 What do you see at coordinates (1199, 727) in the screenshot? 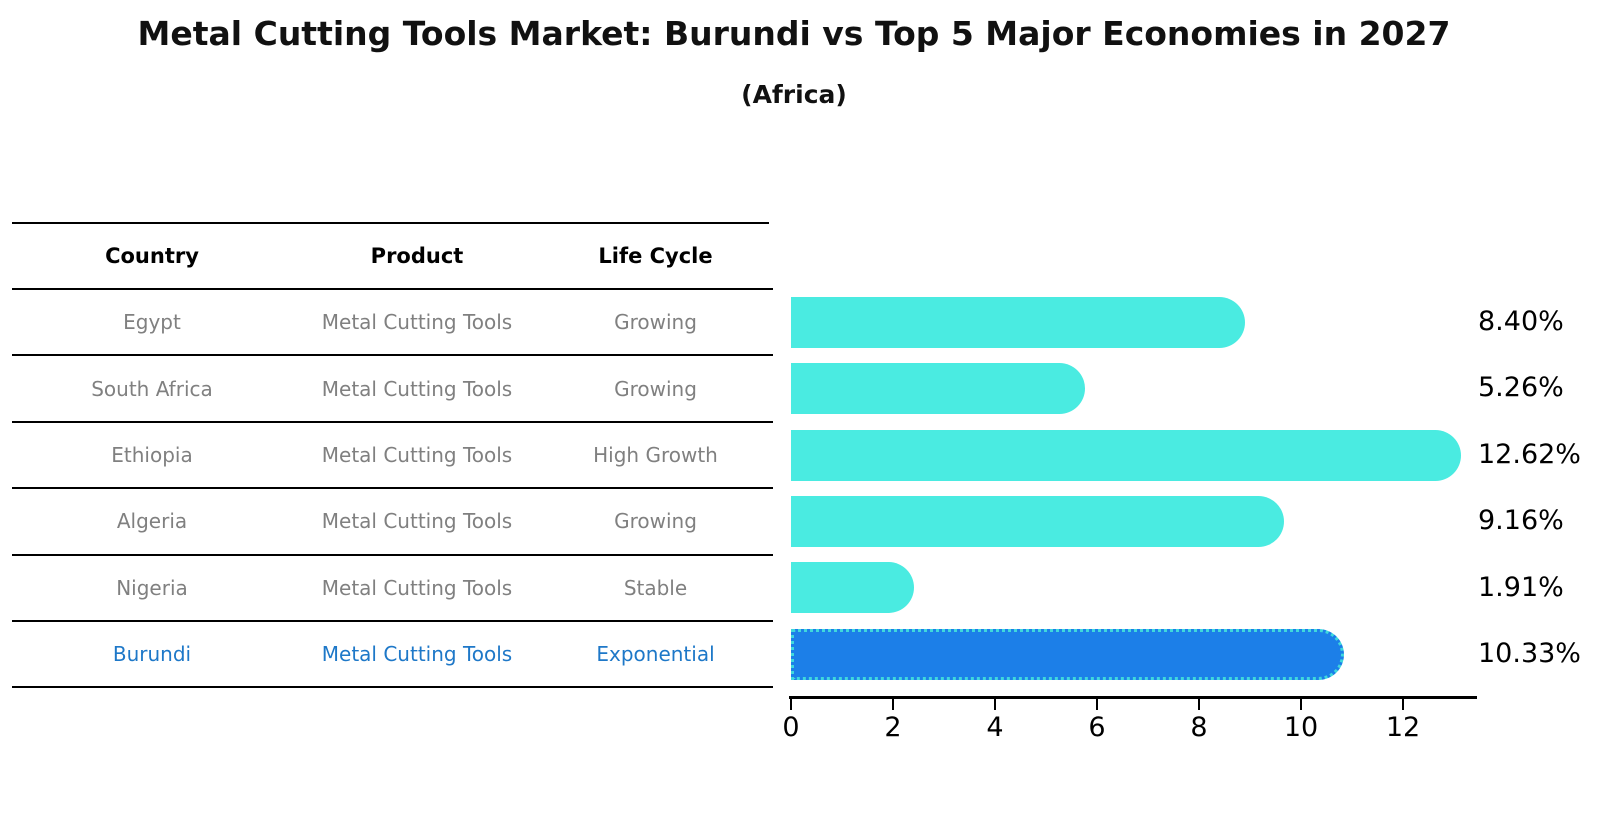
I see `x-axis-tick-label: 8` at bounding box center [1199, 727].